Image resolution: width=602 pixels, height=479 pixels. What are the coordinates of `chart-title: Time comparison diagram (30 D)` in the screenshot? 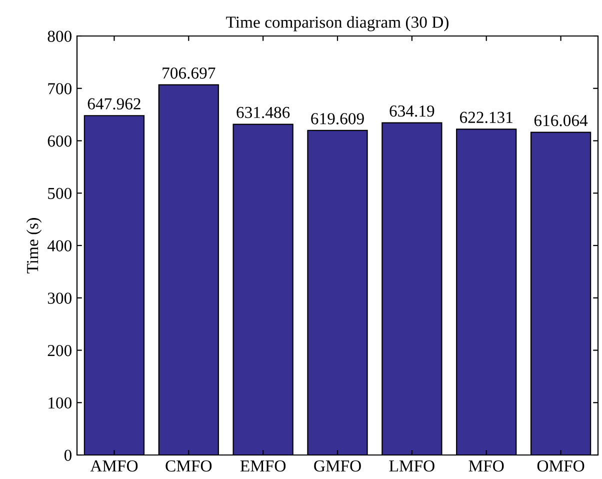 It's located at (337, 24).